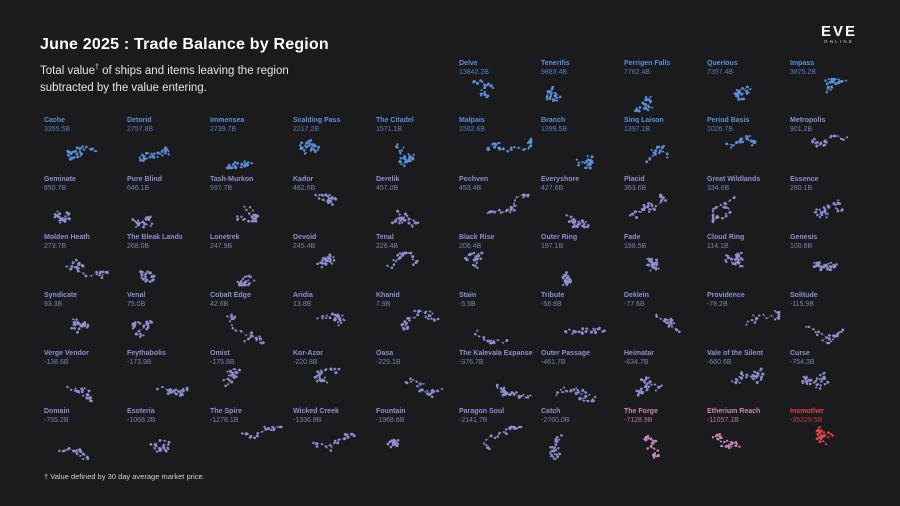 This screenshot has height=506, width=900. Describe the element at coordinates (718, 246) in the screenshot. I see `region-value: 114.1B` at that location.